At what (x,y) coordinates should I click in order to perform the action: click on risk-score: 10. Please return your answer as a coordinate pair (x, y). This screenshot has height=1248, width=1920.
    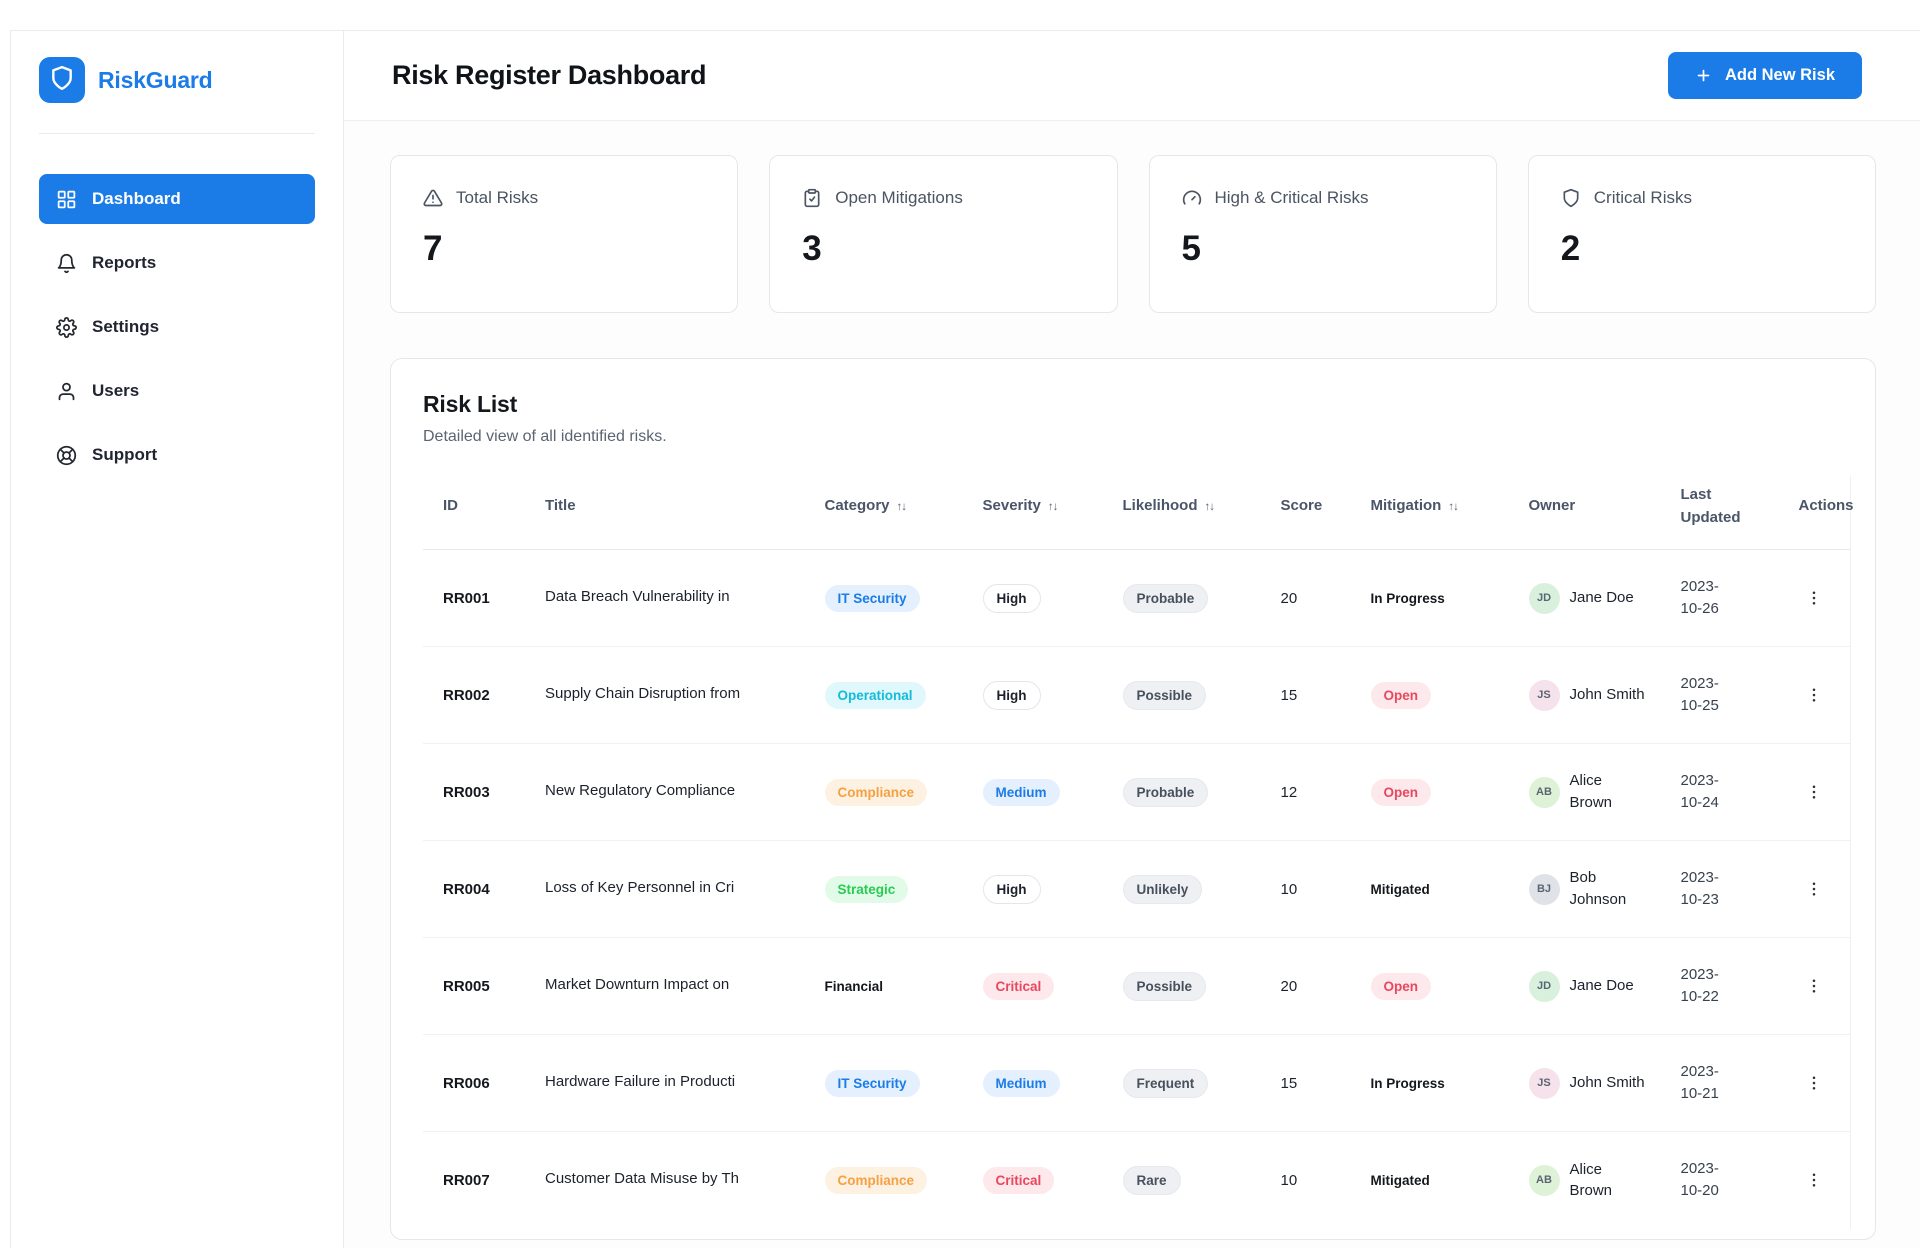
    Looking at the image, I should click on (1313, 889).